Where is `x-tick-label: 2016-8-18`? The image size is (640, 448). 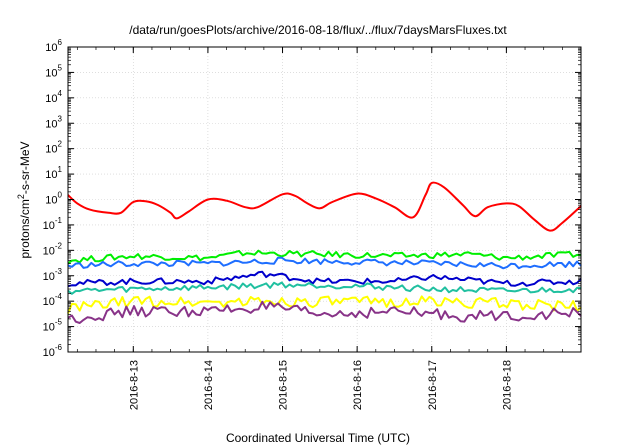 x-tick-label: 2016-8-18 is located at coordinates (507, 385).